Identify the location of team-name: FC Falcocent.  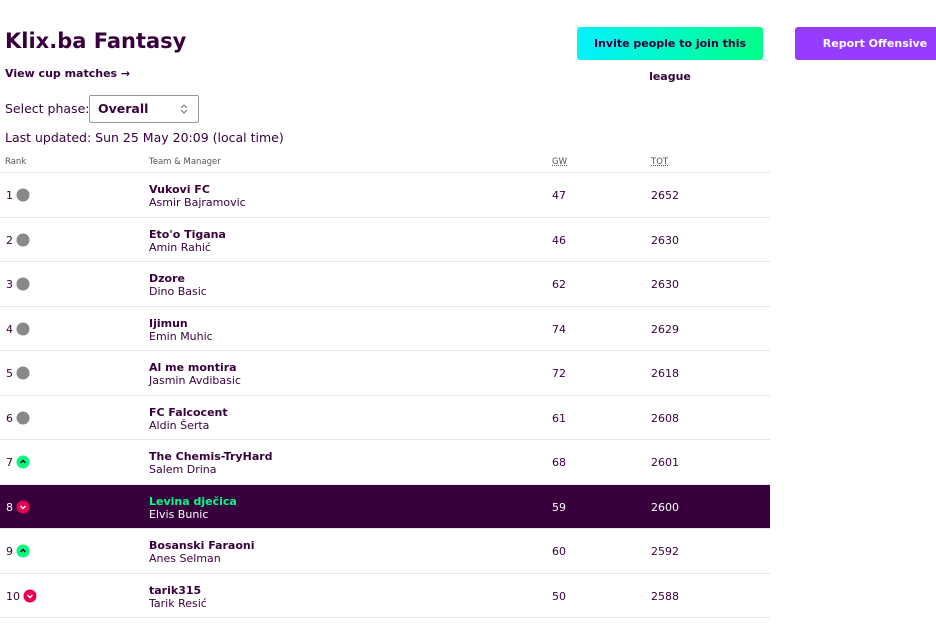
(188, 412).